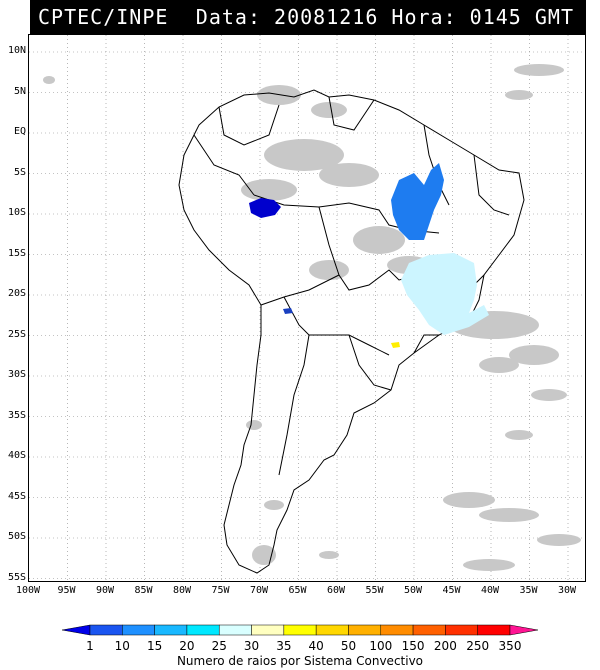 This screenshot has height=670, width=600. What do you see at coordinates (336, 590) in the screenshot?
I see `lon-label: 60W` at bounding box center [336, 590].